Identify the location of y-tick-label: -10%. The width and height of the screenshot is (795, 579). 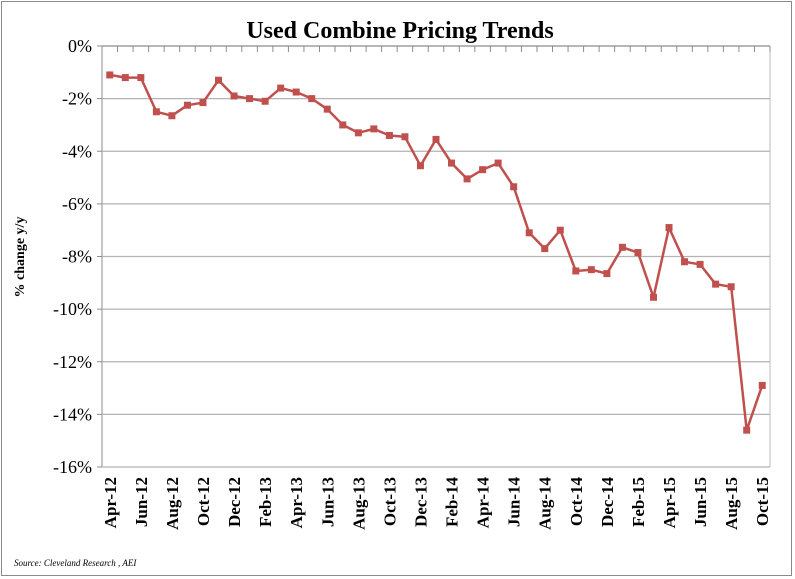
(72, 309).